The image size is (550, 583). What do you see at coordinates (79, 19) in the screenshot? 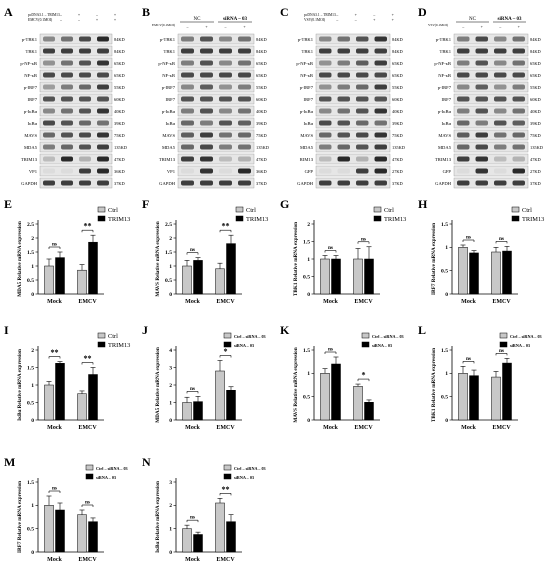
I see `header-sign: –` at bounding box center [79, 19].